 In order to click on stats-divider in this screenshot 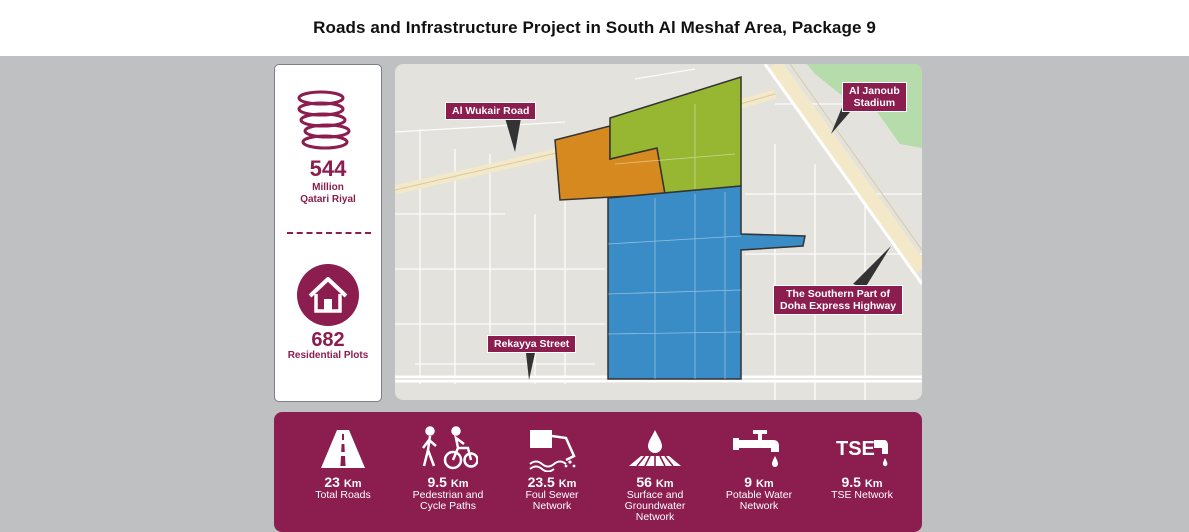, I will do `click(329, 233)`.